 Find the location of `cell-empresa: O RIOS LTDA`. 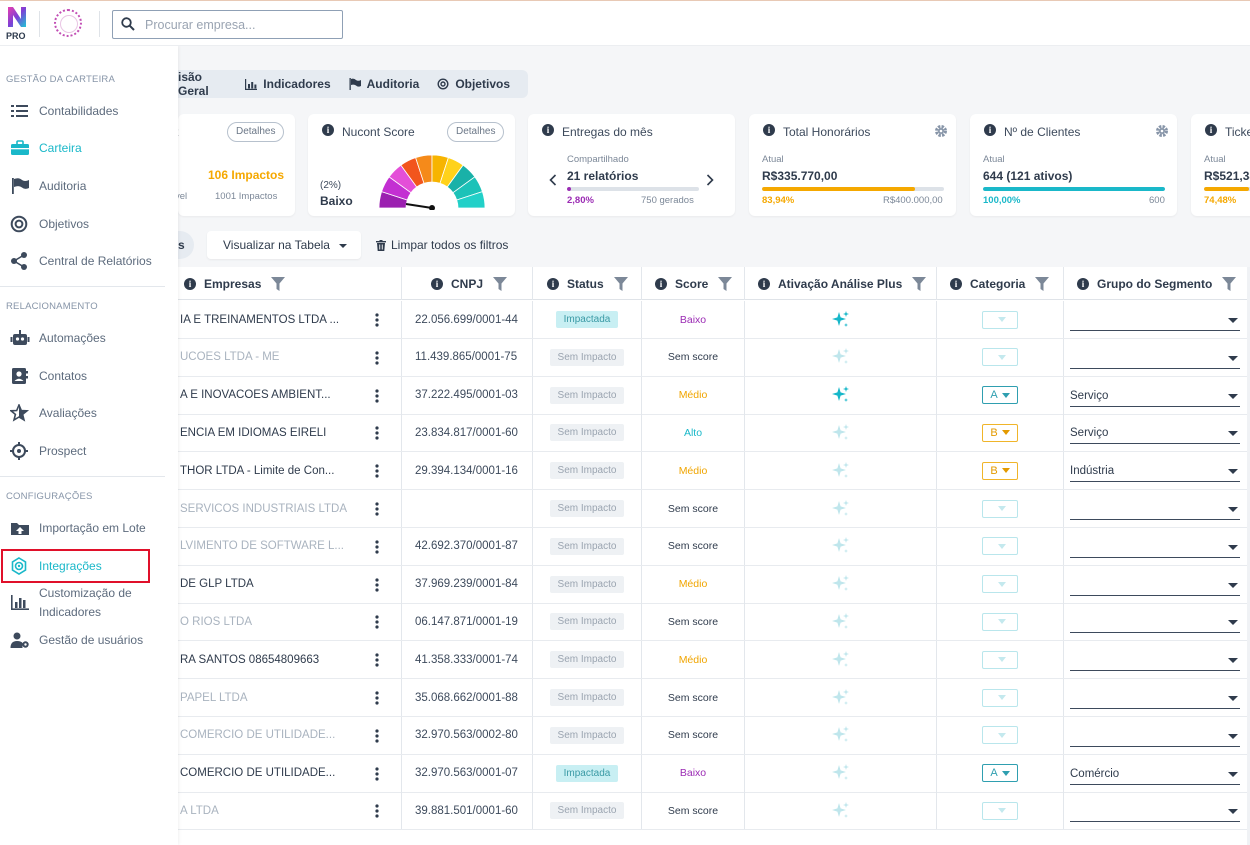

cell-empresa: O RIOS LTDA is located at coordinates (290, 622).